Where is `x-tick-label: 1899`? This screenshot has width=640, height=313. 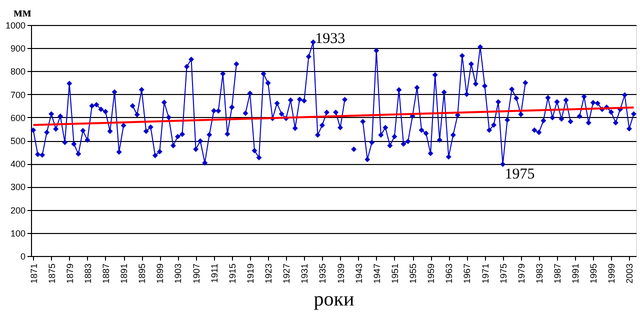 x-tick-label: 1899 is located at coordinates (160, 274).